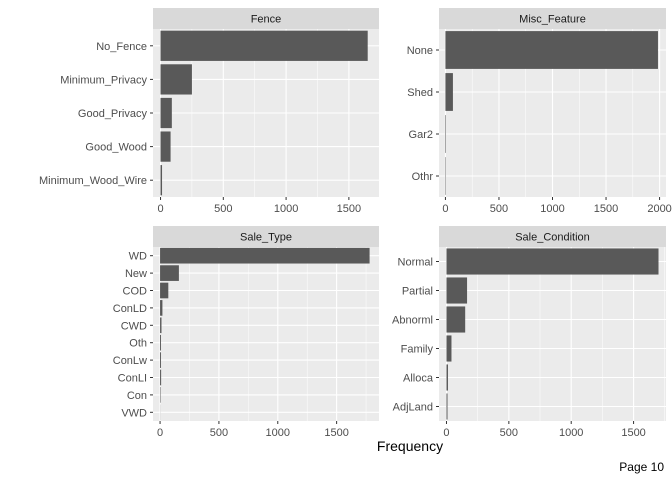 This screenshot has height=480, width=672. What do you see at coordinates (169, 273) in the screenshot?
I see `bar-New` at bounding box center [169, 273].